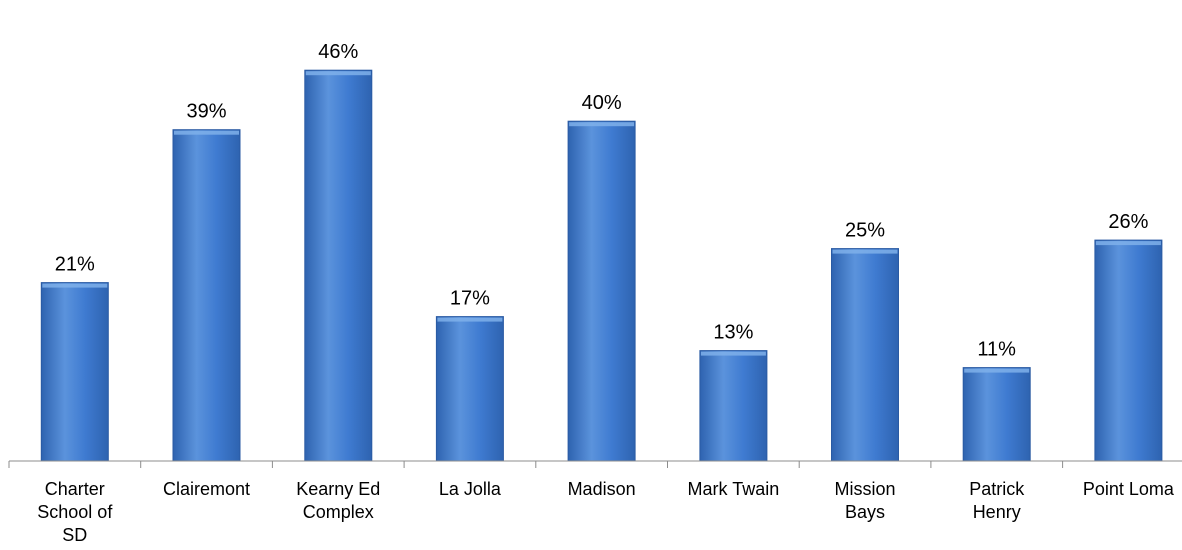 The height and width of the screenshot is (550, 1182). I want to click on category-label-7-line-0: Patrick, so click(997, 489).